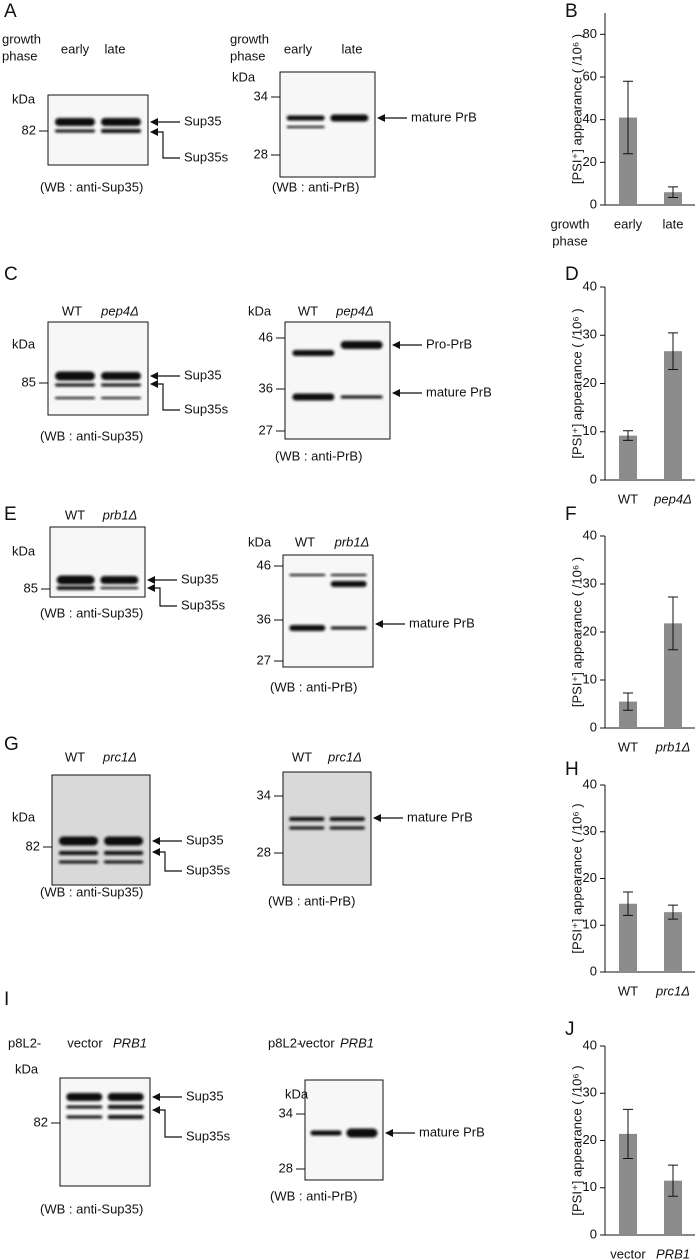  What do you see at coordinates (311, 900) in the screenshot?
I see `caption: (WB : anti-PrB)` at bounding box center [311, 900].